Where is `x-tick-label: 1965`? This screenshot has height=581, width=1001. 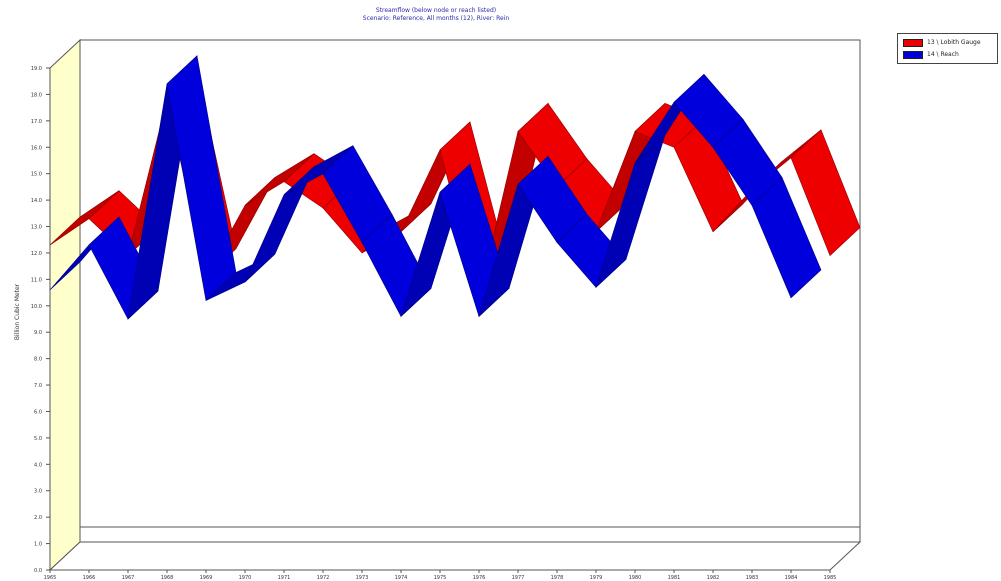 x-tick-label: 1965 is located at coordinates (50, 578).